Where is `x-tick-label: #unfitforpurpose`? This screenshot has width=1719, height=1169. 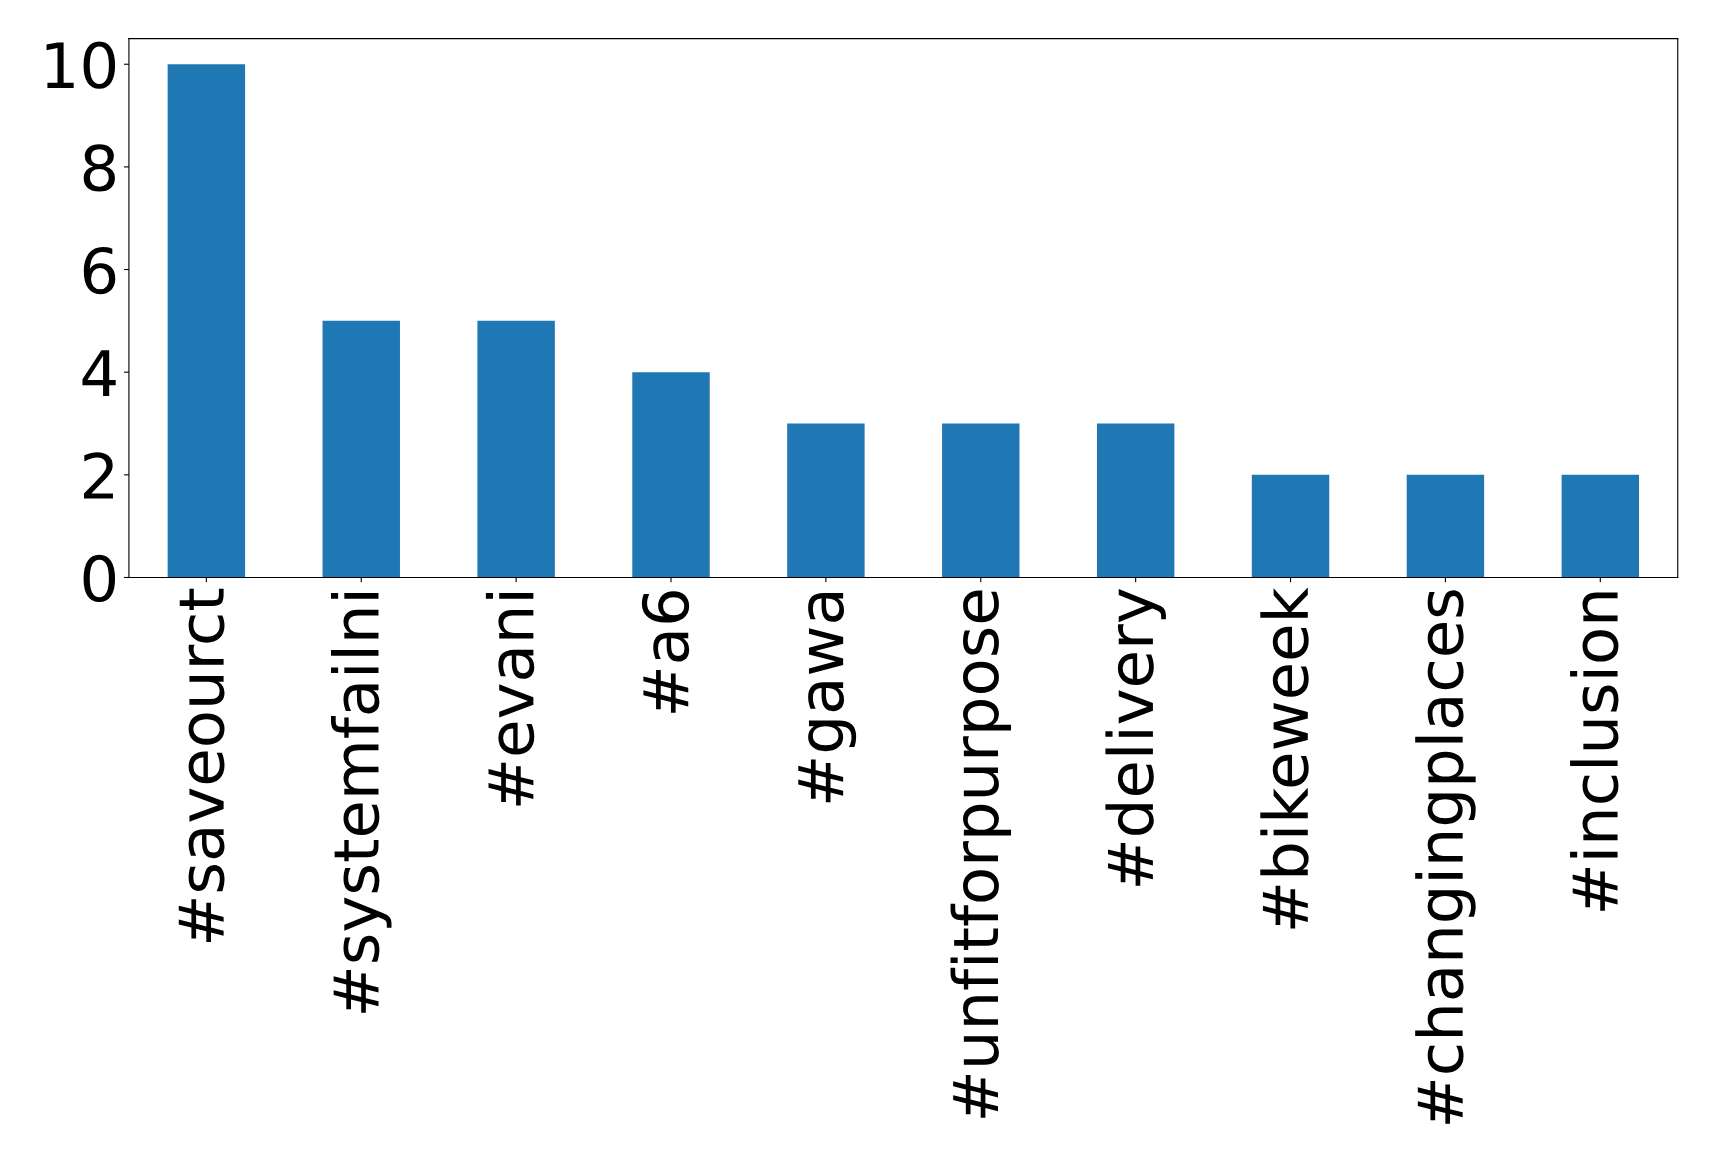
x-tick-label: #unfitforpurpose is located at coordinates (981, 854).